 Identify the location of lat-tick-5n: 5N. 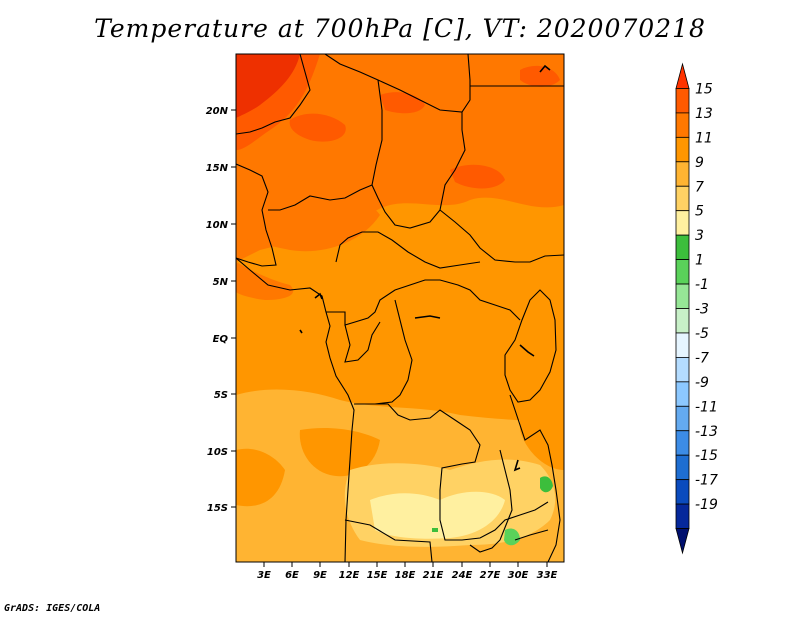
(224, 282).